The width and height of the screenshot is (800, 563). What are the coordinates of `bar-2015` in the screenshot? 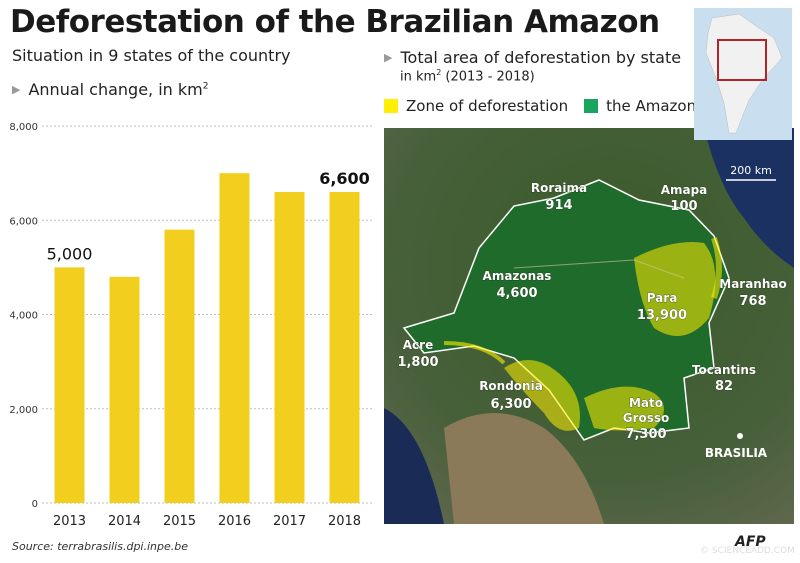 It's located at (179, 366).